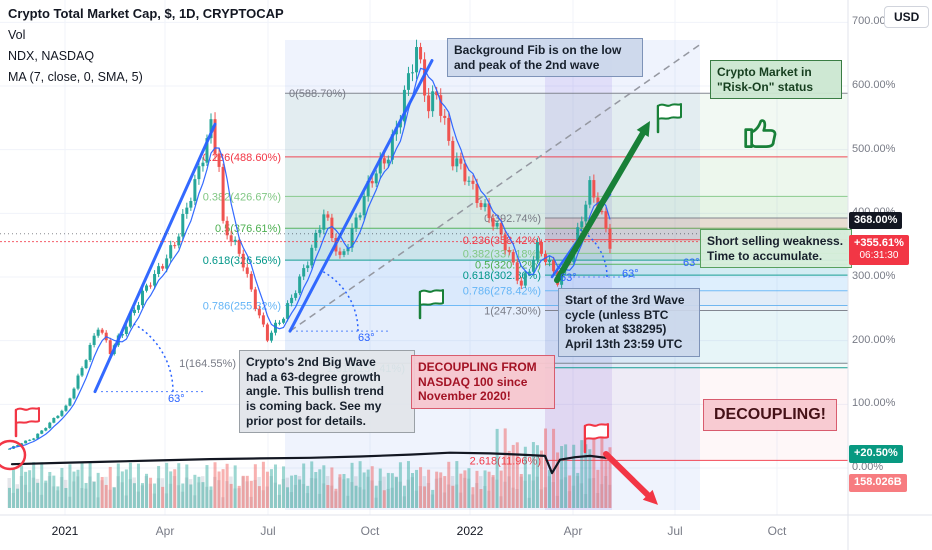  Describe the element at coordinates (502, 254) in the screenshot. I see `fib-level-label: 0.382(337.18%)` at that location.